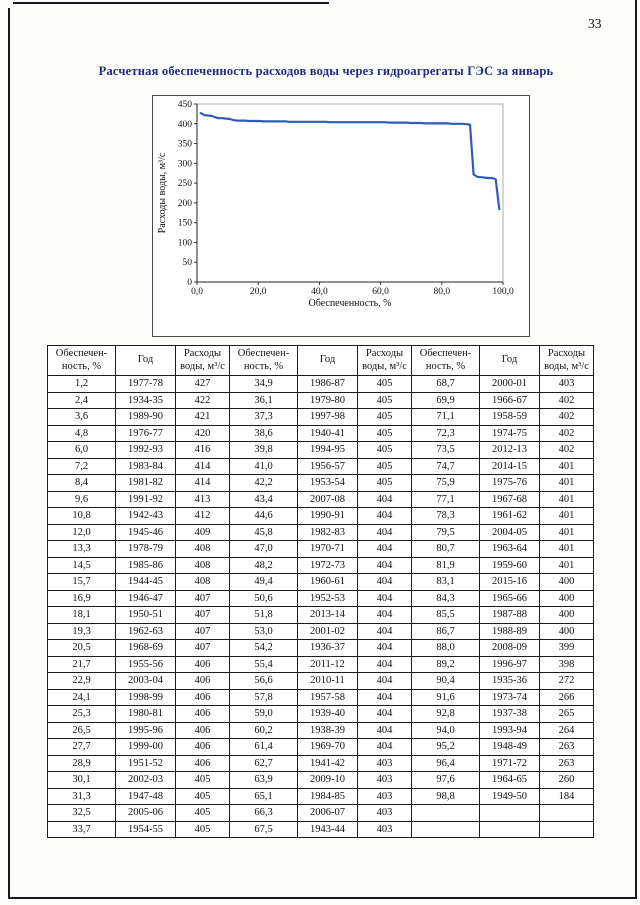 This screenshot has width=640, height=905. Describe the element at coordinates (81, 499) in the screenshot. I see `table-cell: 9,6` at that location.